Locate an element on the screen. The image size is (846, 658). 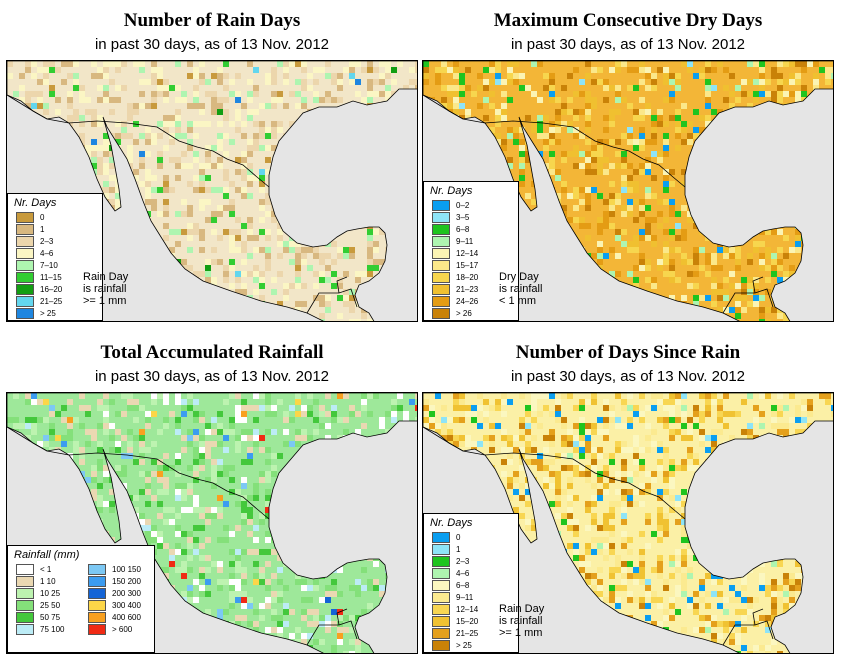
legend-label: 24–26 is located at coordinates (467, 301).